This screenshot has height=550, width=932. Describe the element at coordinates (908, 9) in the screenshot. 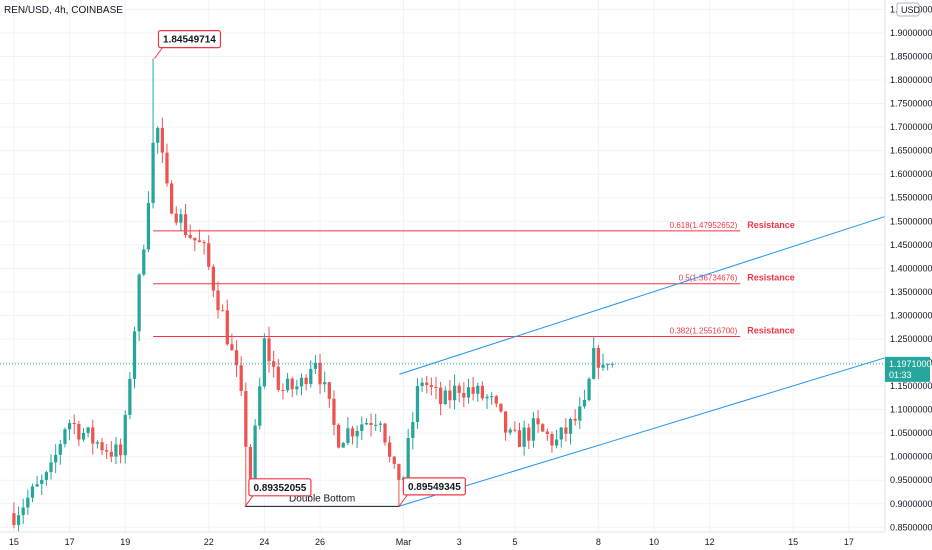

I see `currency-badge` at that location.